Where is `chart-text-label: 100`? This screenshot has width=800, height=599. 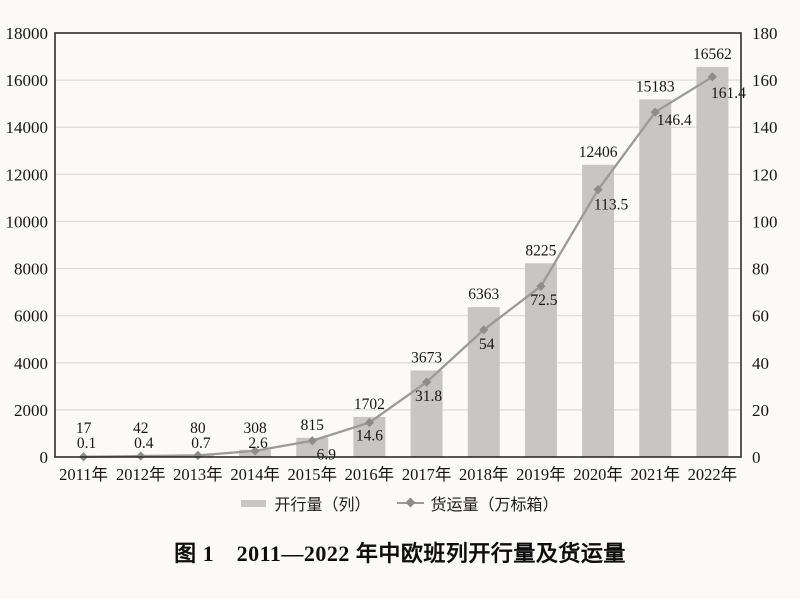
chart-text-label: 100 is located at coordinates (765, 221).